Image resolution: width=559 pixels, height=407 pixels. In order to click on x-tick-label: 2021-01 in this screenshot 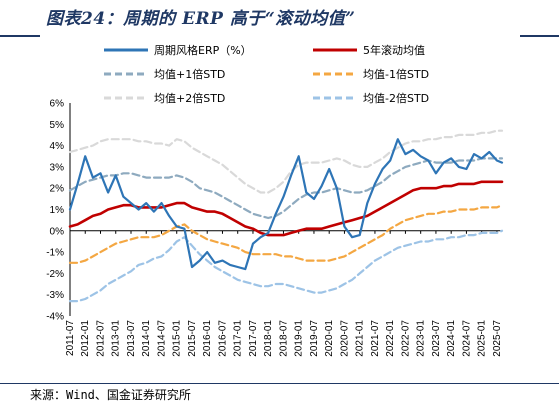, I will do `click(360, 338)`.